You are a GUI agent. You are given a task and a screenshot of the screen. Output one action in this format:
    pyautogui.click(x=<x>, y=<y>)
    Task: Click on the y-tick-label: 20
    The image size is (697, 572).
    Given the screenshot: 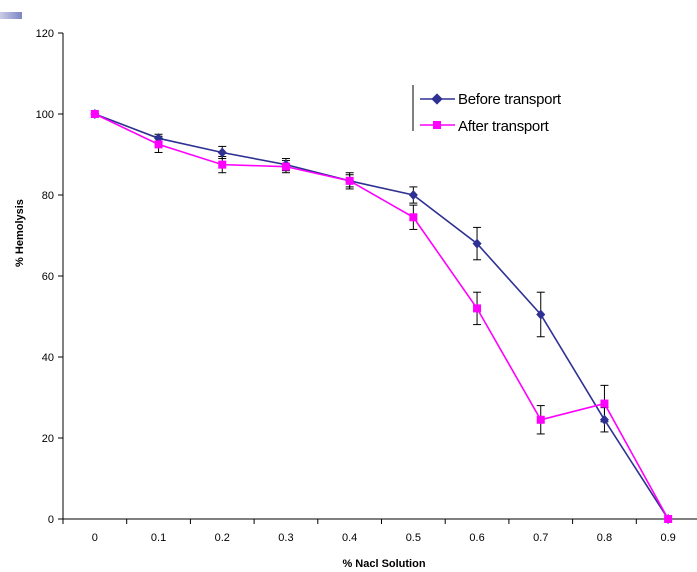 What is the action you would take?
    pyautogui.click(x=48, y=439)
    